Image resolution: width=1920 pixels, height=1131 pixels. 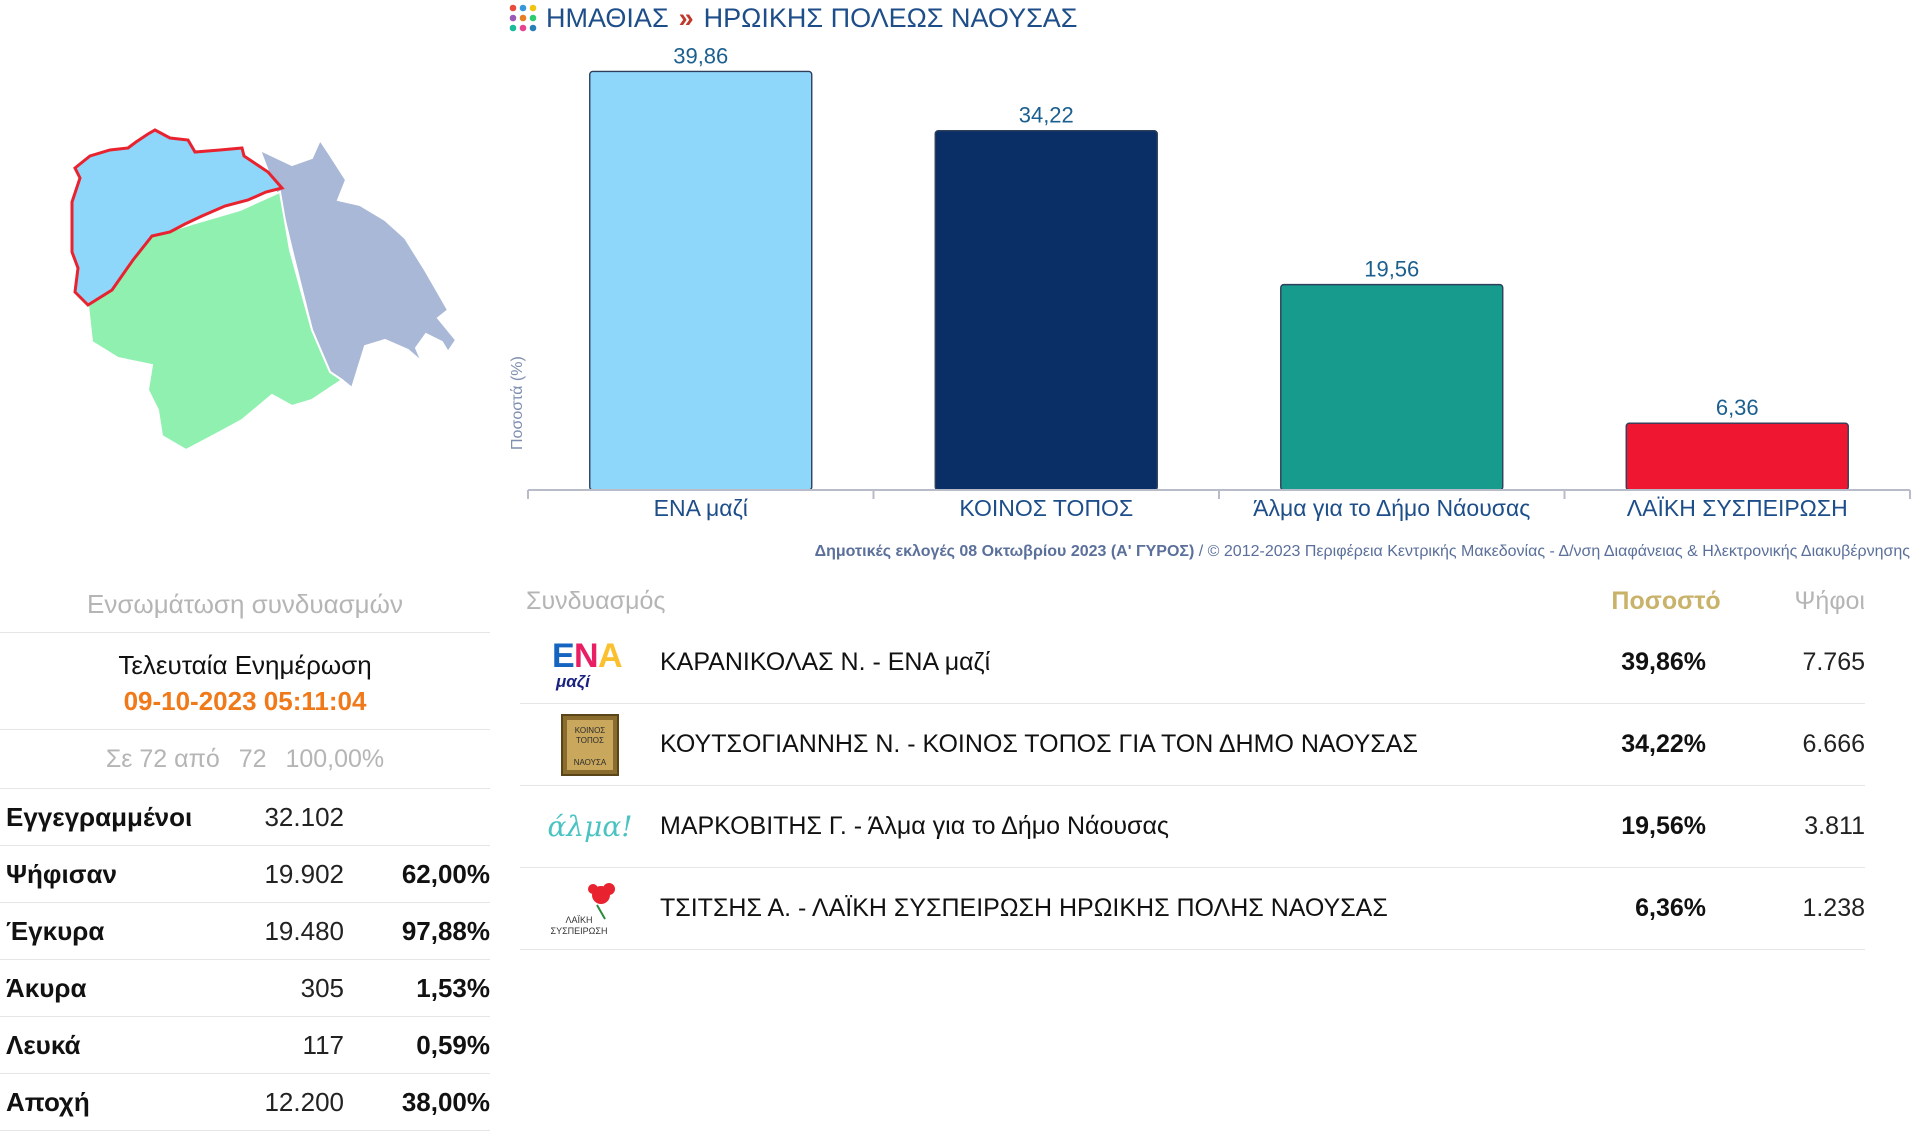 I want to click on stat-value: 19.480, so click(x=304, y=930).